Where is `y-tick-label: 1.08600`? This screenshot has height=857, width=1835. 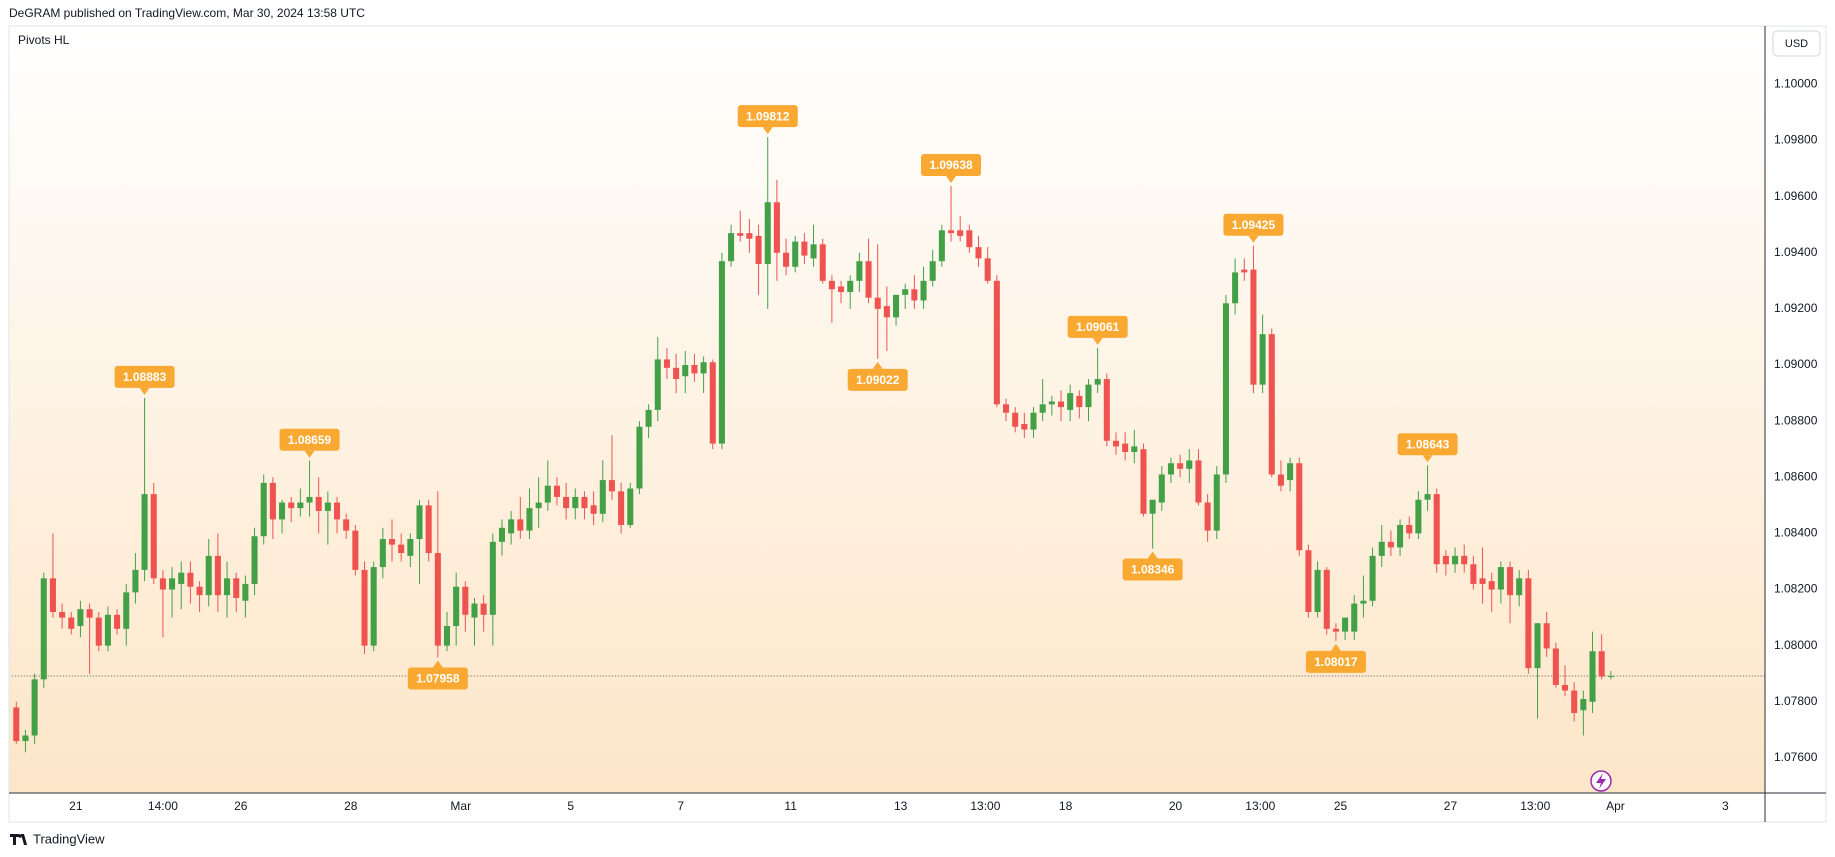 y-tick-label: 1.08600 is located at coordinates (1796, 476).